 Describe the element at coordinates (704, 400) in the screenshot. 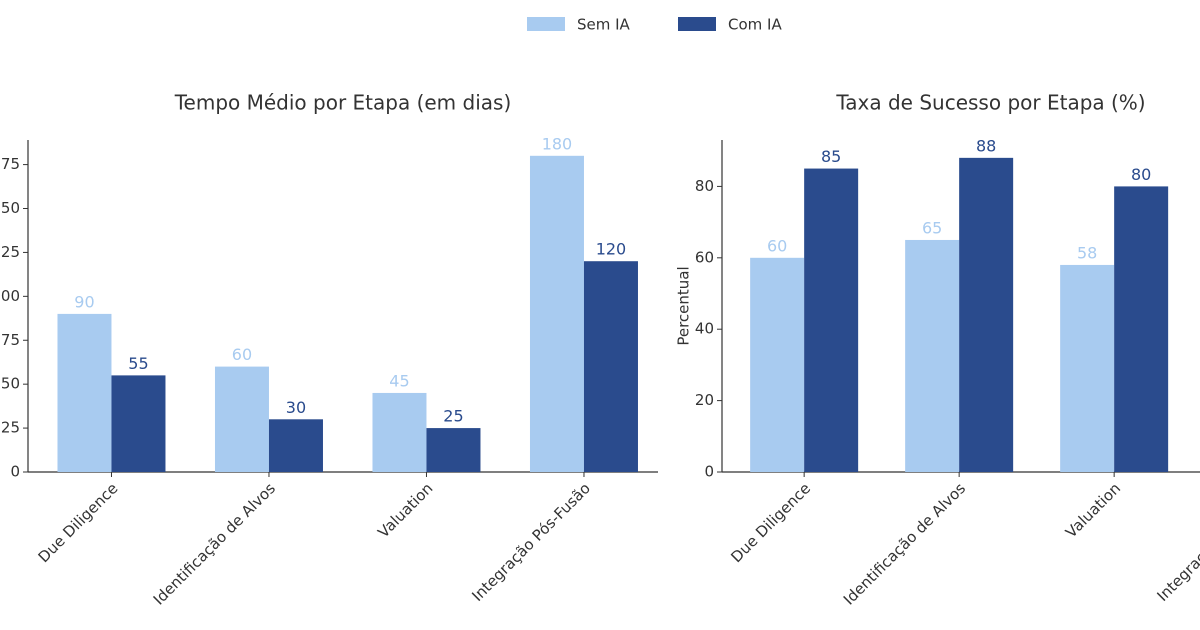

I see `y-tick-label: 20` at that location.